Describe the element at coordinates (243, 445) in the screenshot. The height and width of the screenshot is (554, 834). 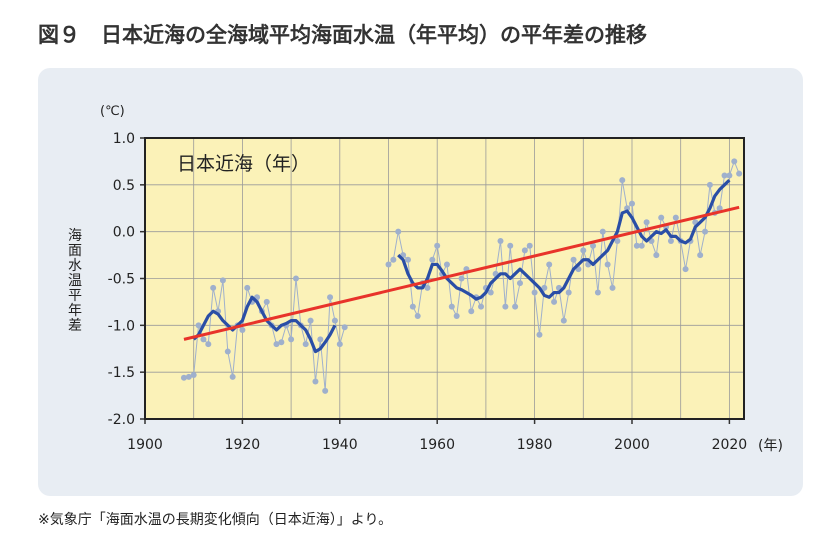
I see `x-tick-label: 1920` at that location.